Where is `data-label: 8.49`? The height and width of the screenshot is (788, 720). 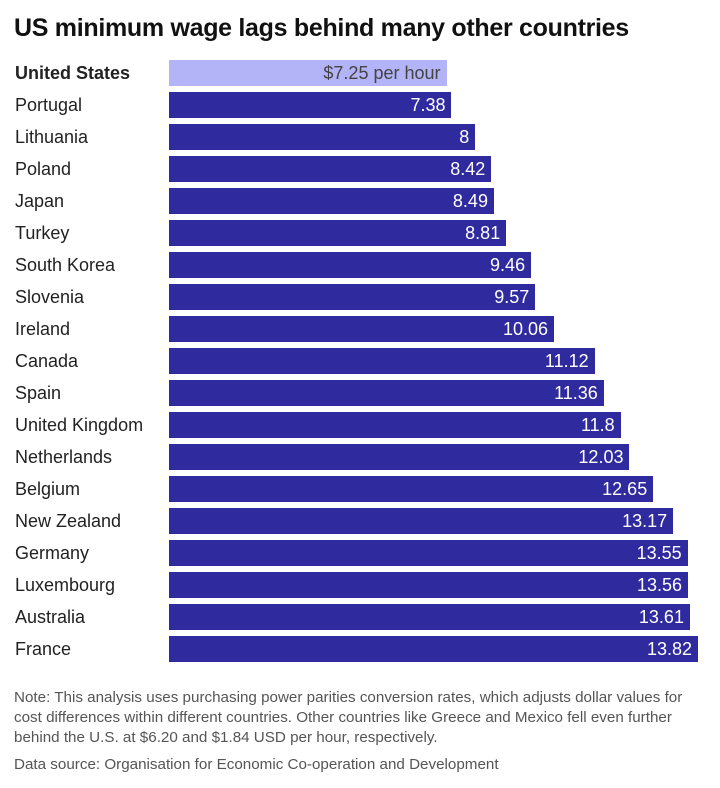
data-label: 8.49 is located at coordinates (470, 201).